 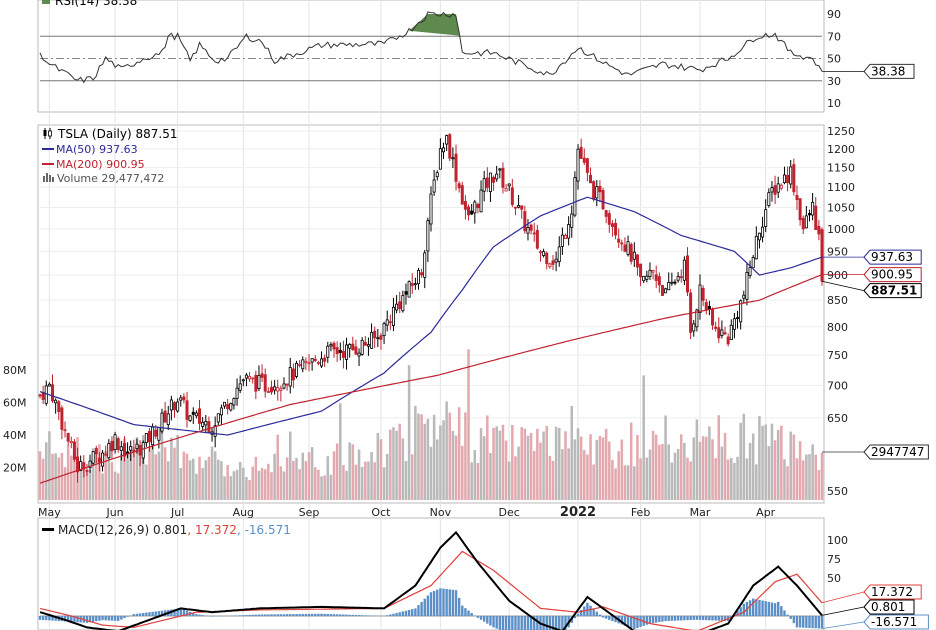 What do you see at coordinates (843, 625) in the screenshot?
I see `hist-value-marker-leader` at bounding box center [843, 625].